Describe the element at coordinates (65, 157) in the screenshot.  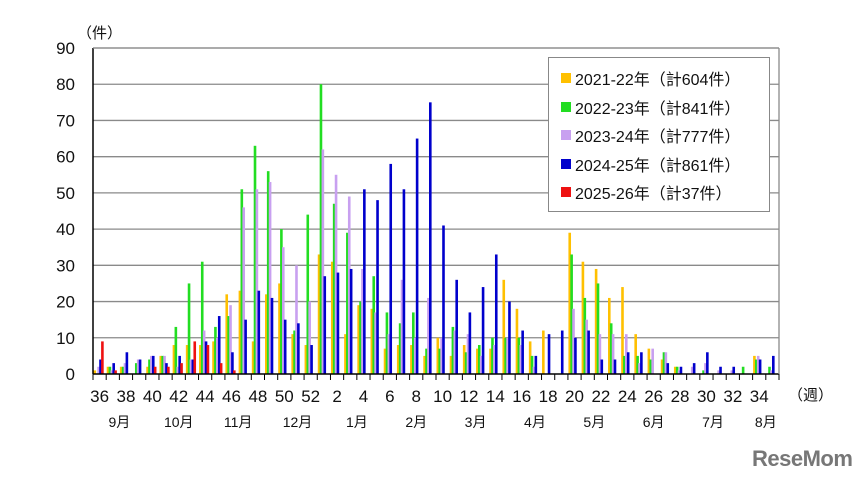
I see `svg-text: 60` at that location.